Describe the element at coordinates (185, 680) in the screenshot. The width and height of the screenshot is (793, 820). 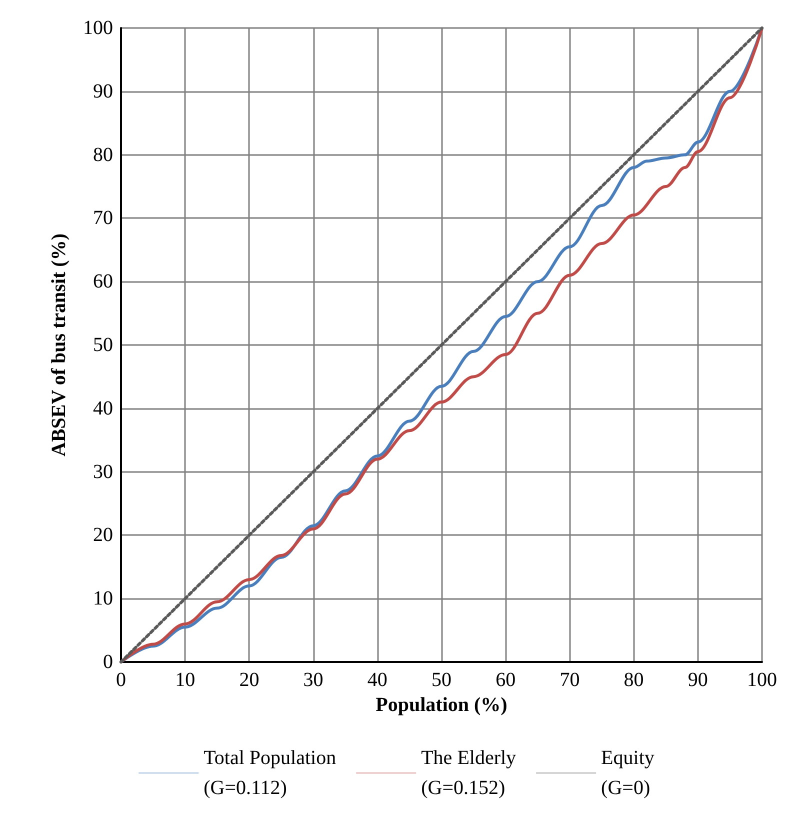
I see `x-tick-label: 10` at that location.